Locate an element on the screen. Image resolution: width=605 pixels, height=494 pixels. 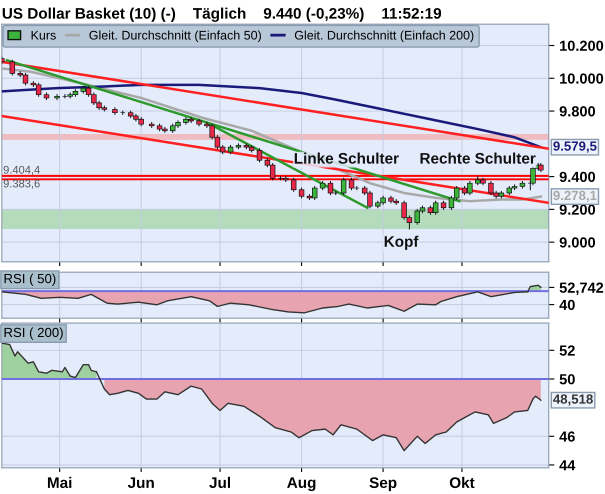
y-tick-label: 10.000 is located at coordinates (582, 78).